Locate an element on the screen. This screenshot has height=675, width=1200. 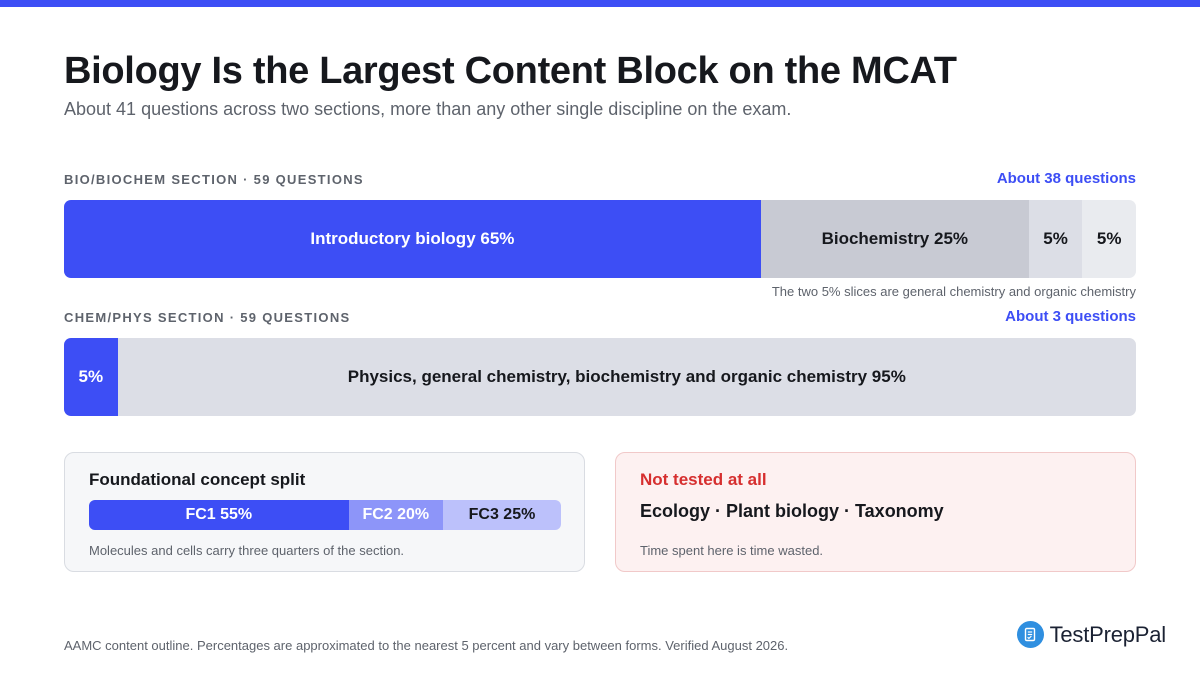
chem-section-question-count: About 3 questions is located at coordinates (1070, 316).